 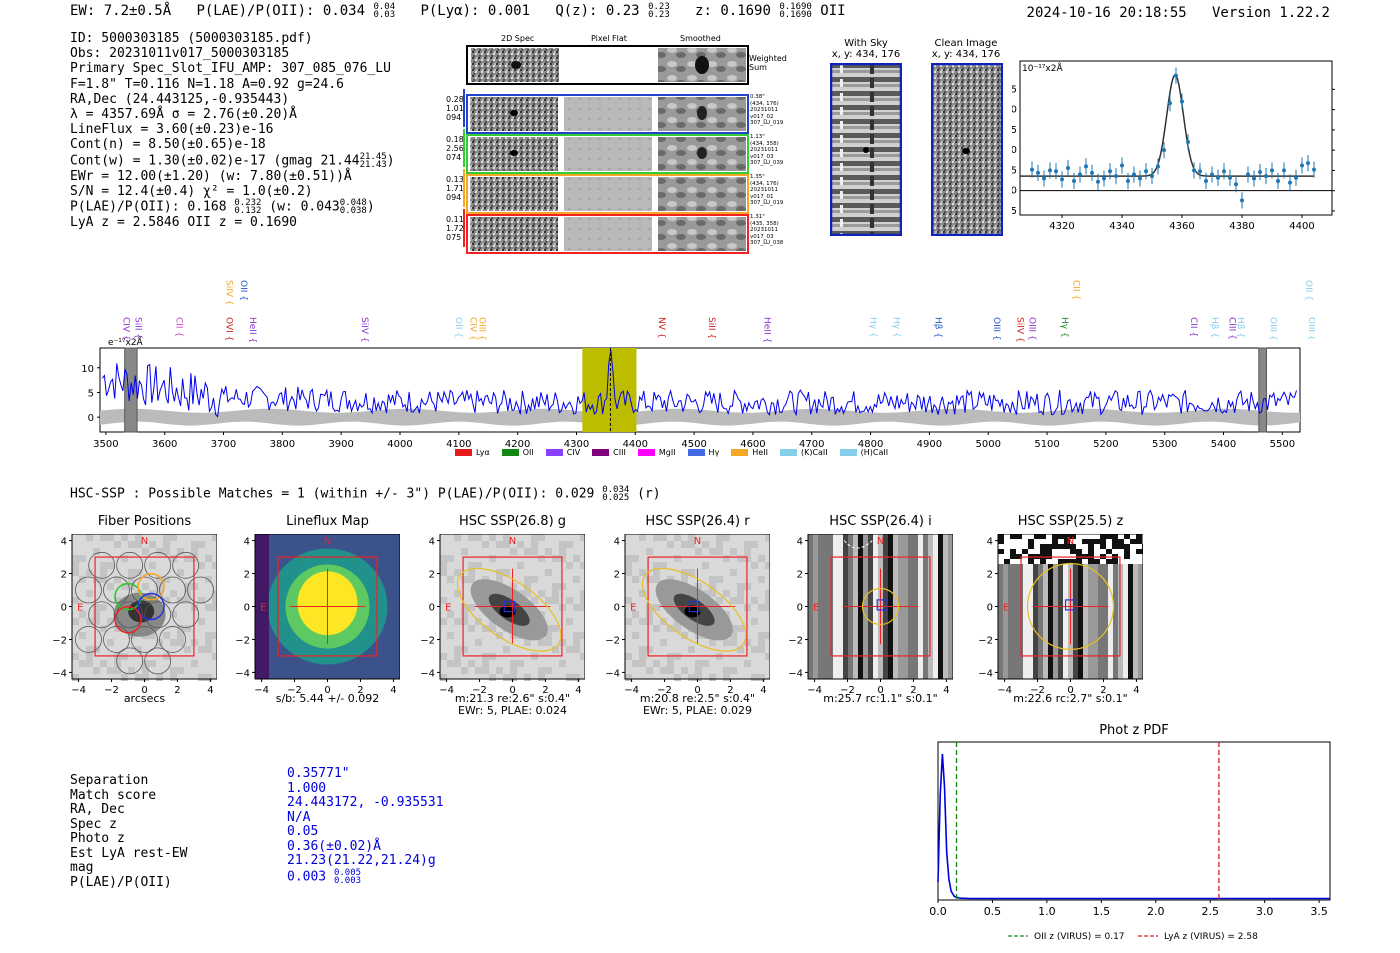 What do you see at coordinates (186, 565) in the screenshot?
I see `fiber-circle` at bounding box center [186, 565].